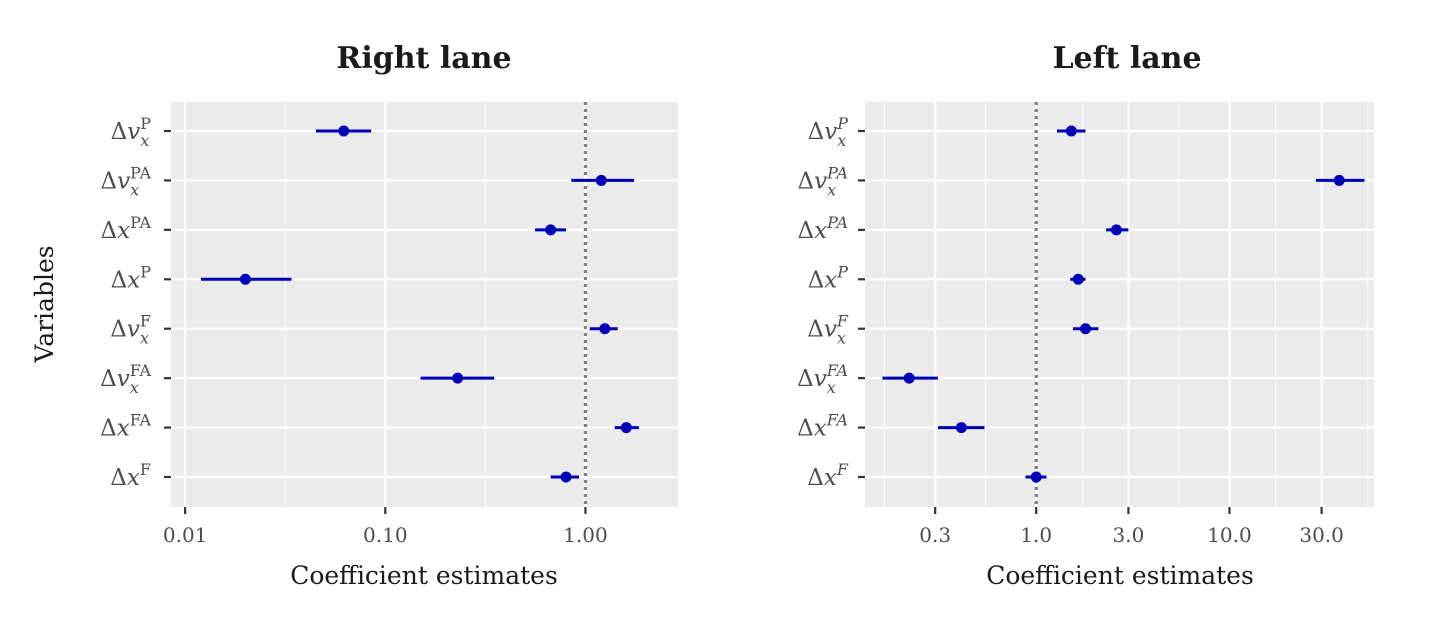 Image resolution: width=1448 pixels, height=620 pixels. I want to click on right-lane-y-tick-label-delta-v-x-f: ΔvxF, so click(130, 330).